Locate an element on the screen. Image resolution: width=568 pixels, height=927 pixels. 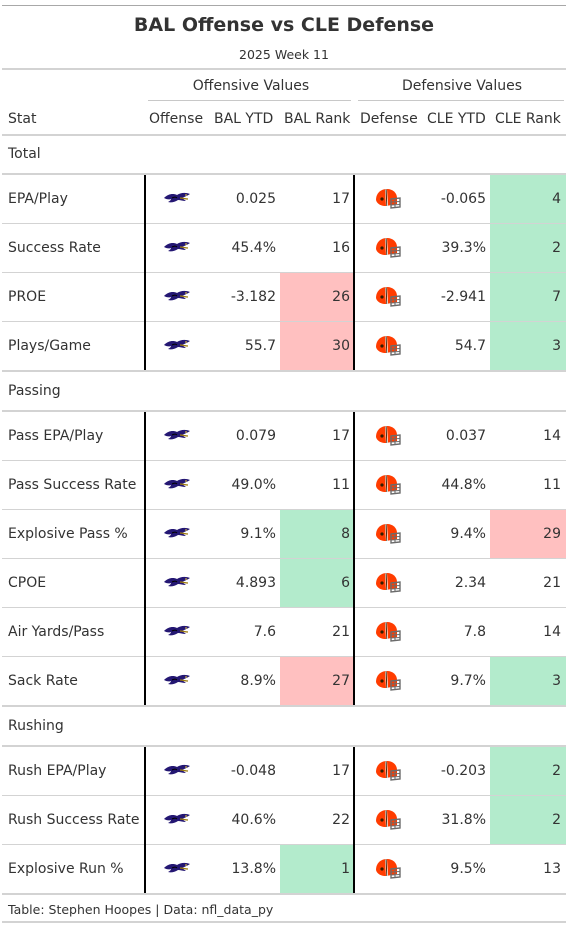
table-row: CPOE 4.893 6 2.34 21 is located at coordinates (284, 583).